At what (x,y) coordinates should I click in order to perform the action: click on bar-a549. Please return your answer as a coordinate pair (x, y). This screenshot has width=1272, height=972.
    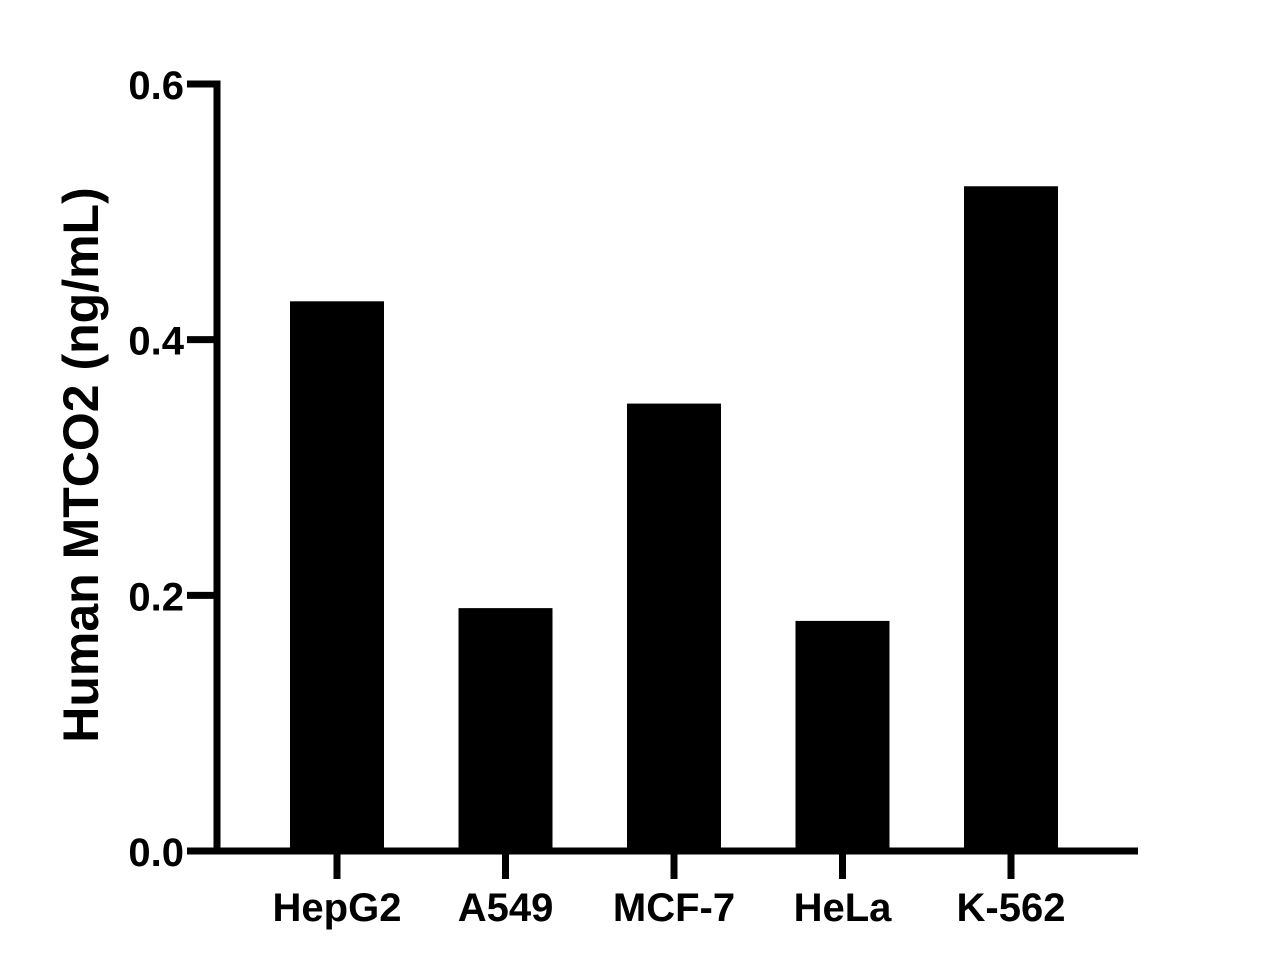
    Looking at the image, I should click on (505, 729).